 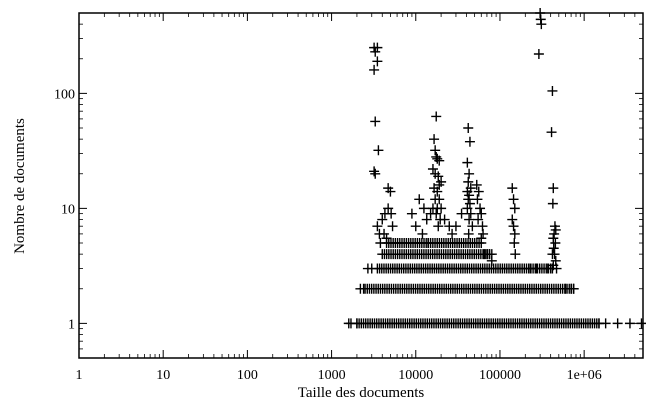 I want to click on x-tick-label: 1000, so click(x=332, y=375).